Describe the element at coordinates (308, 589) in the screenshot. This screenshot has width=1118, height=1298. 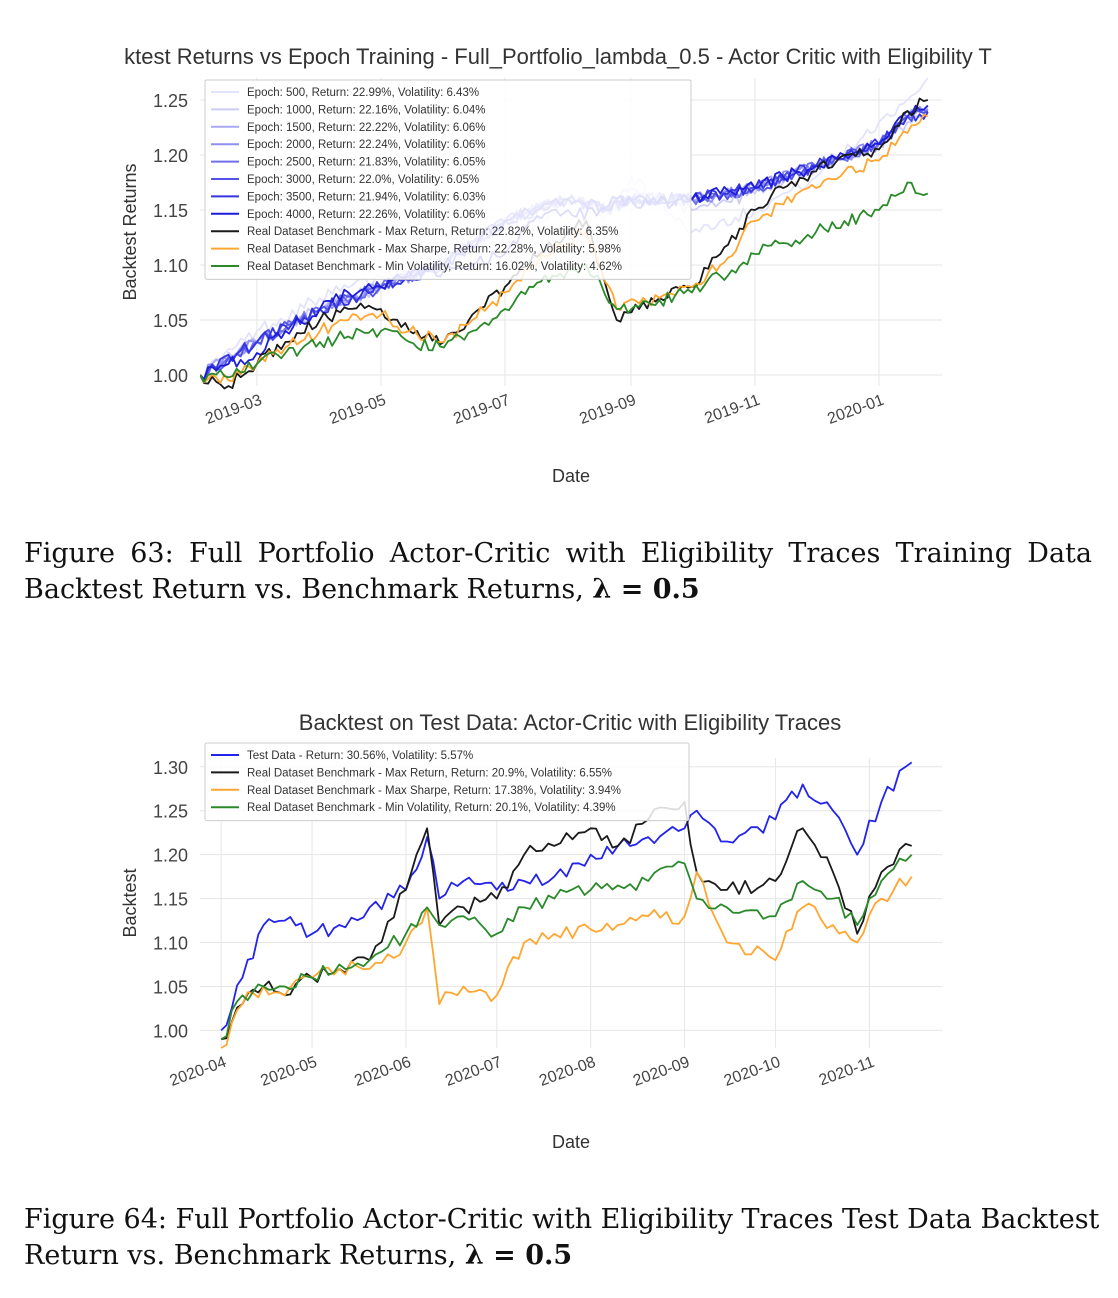
I see `caption-line-2: Backtest Return vs. Benchmark Returns,` at that location.